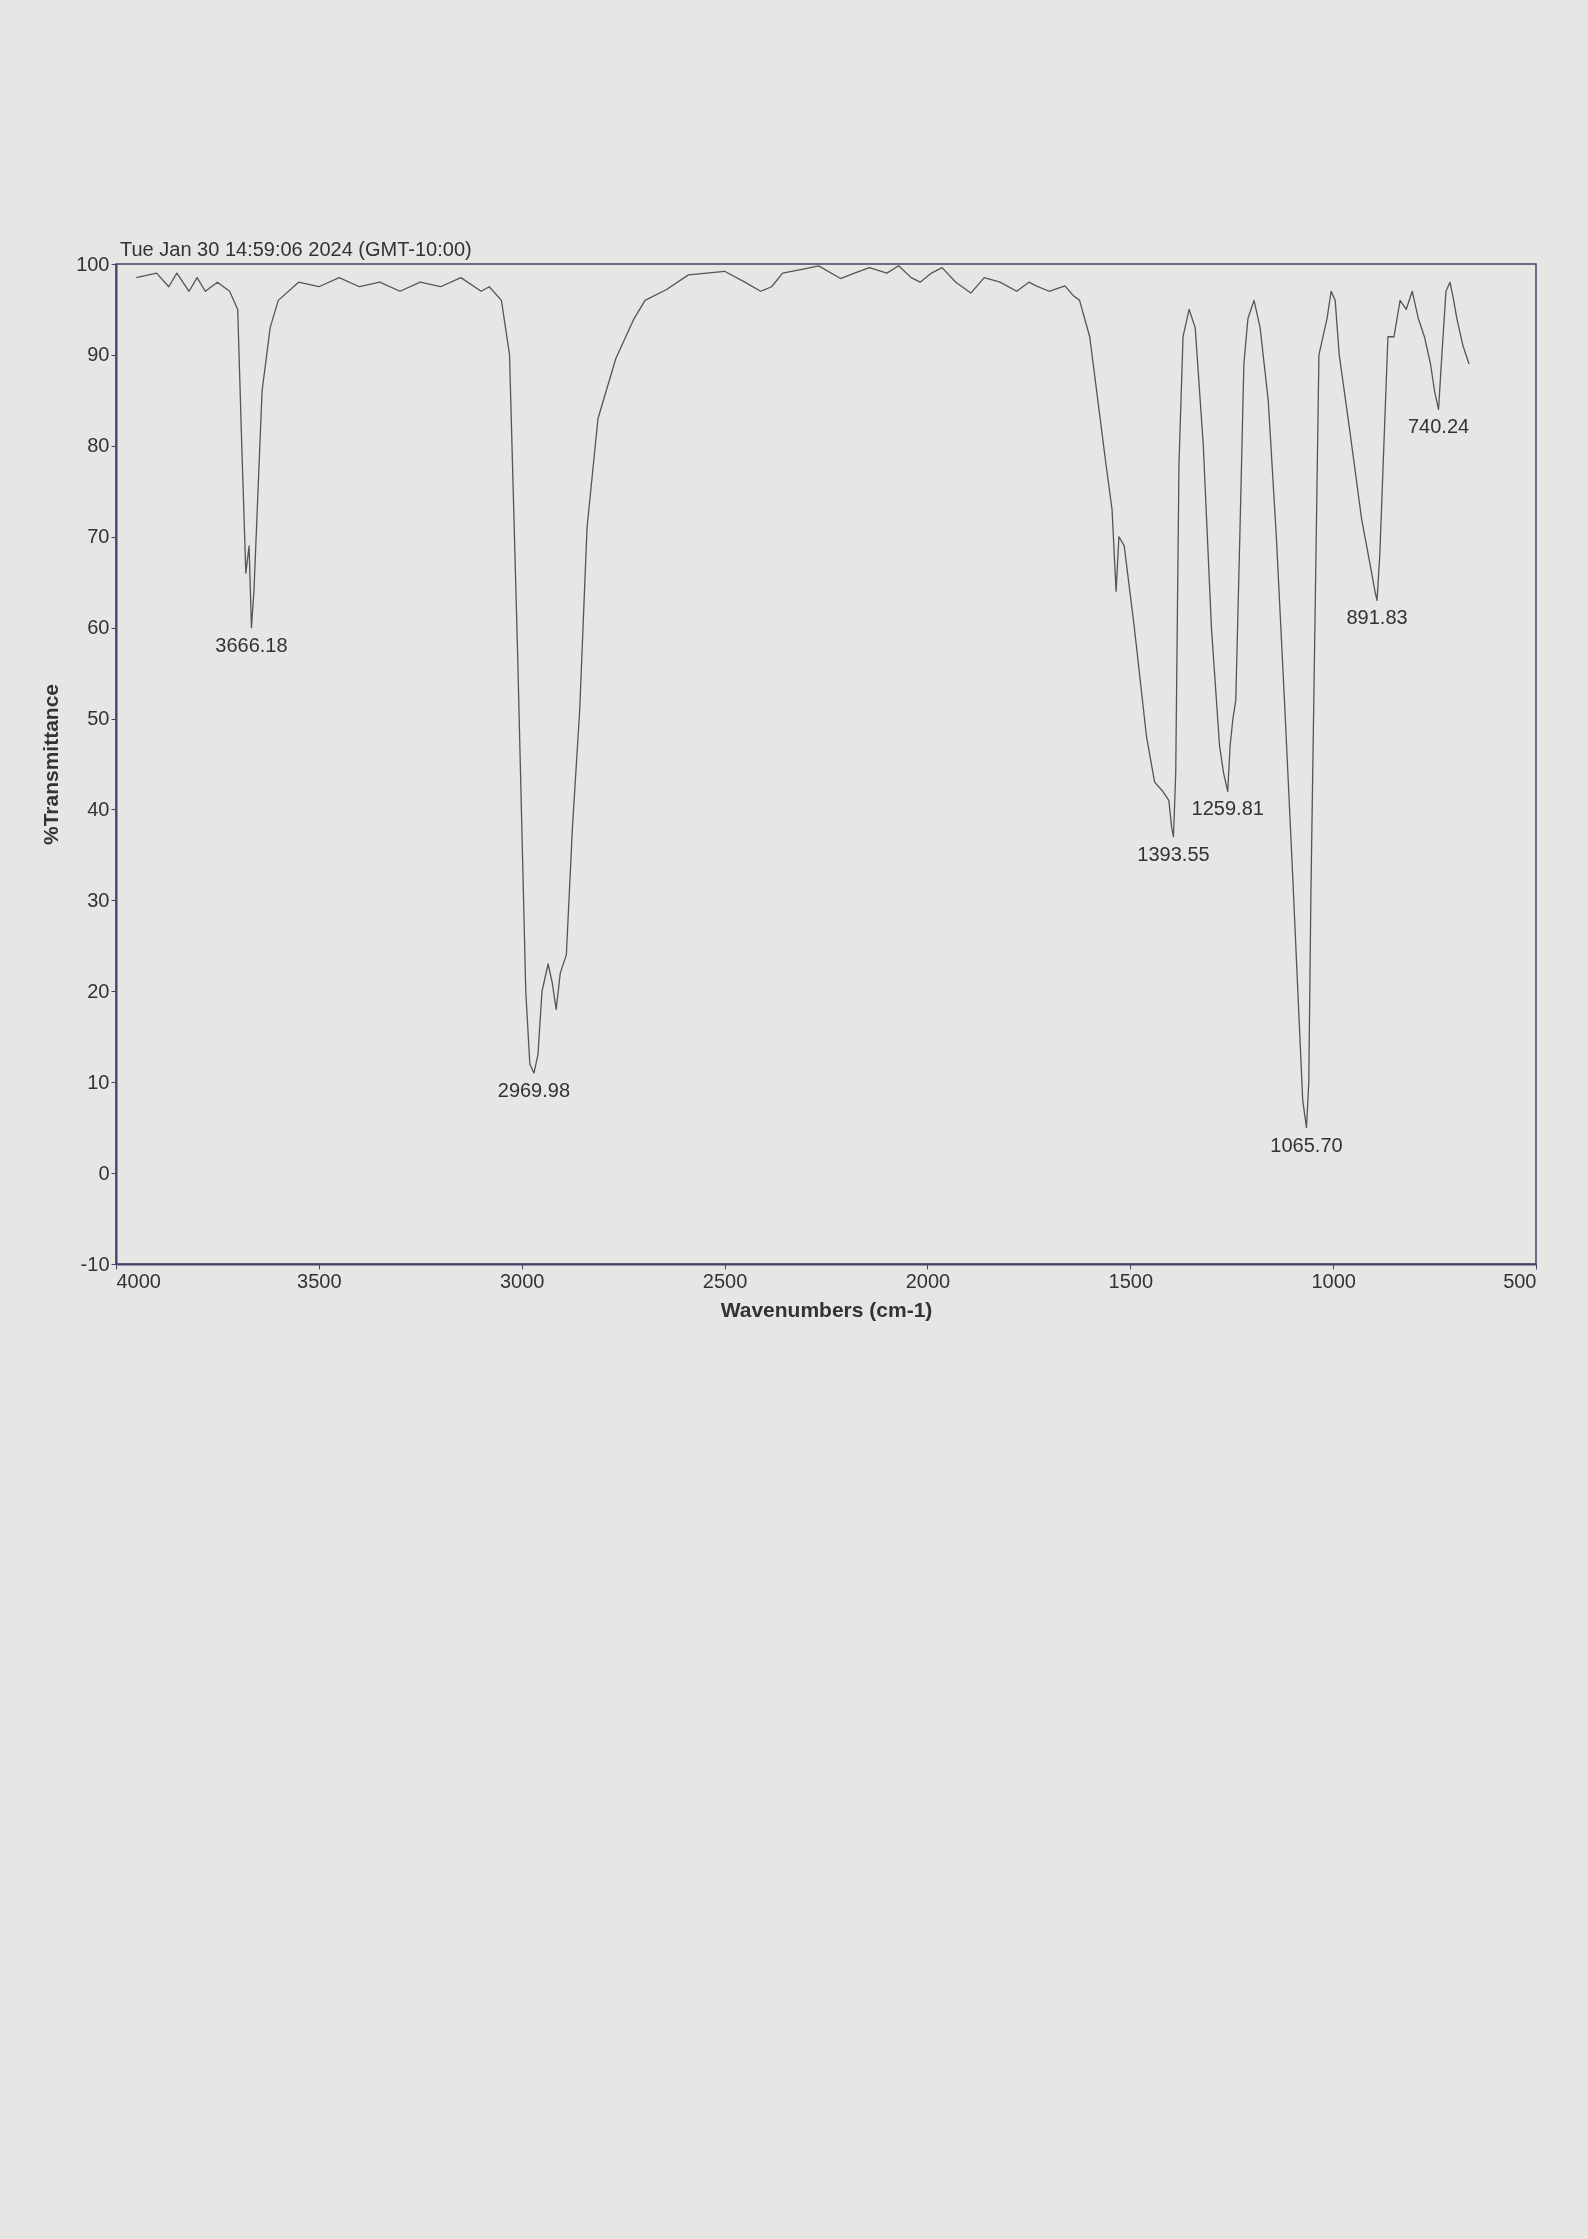  What do you see at coordinates (319, 1280) in the screenshot?
I see `x-tick-label: 3500` at bounding box center [319, 1280].